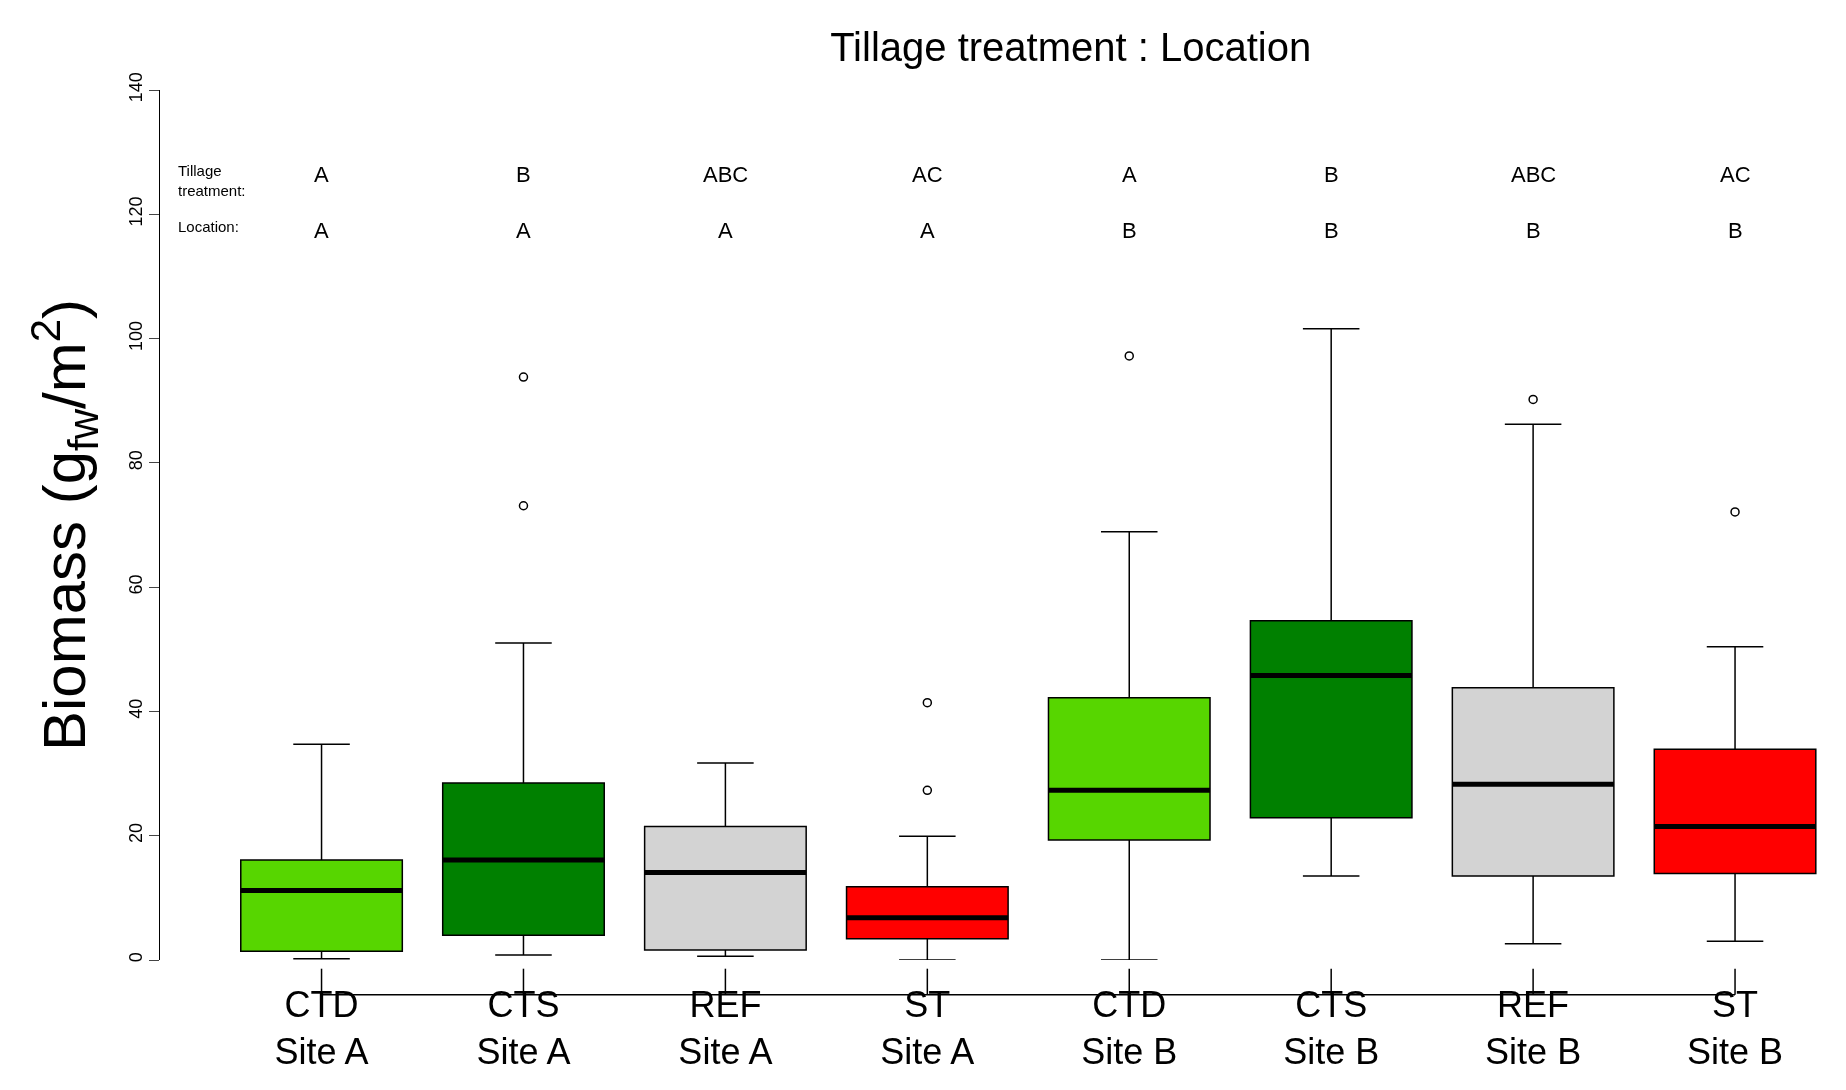 Image resolution: width=1846 pixels, height=1090 pixels. I want to click on chart-title: Tillage treatment : Location, so click(1071, 46).